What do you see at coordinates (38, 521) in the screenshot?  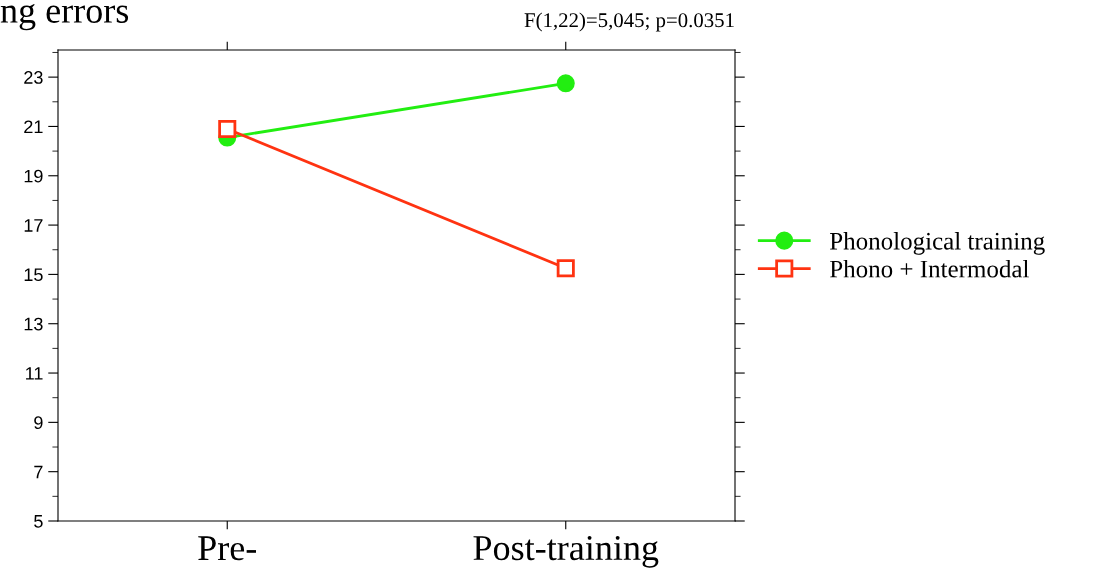 I see `y-tick-label: 5` at bounding box center [38, 521].